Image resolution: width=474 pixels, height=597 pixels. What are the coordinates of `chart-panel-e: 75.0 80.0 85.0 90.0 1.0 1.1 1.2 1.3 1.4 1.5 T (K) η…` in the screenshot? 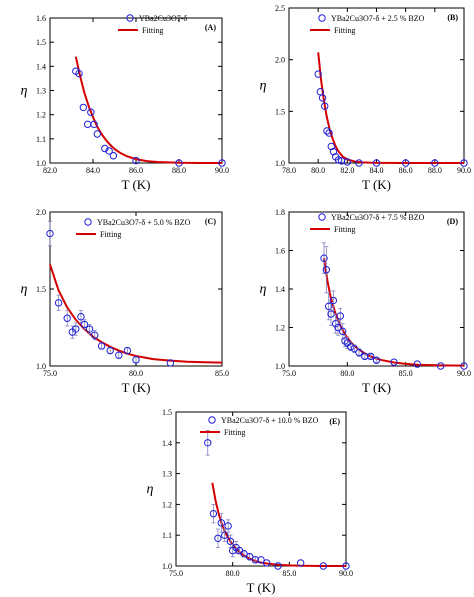 It's located at (250, 501).